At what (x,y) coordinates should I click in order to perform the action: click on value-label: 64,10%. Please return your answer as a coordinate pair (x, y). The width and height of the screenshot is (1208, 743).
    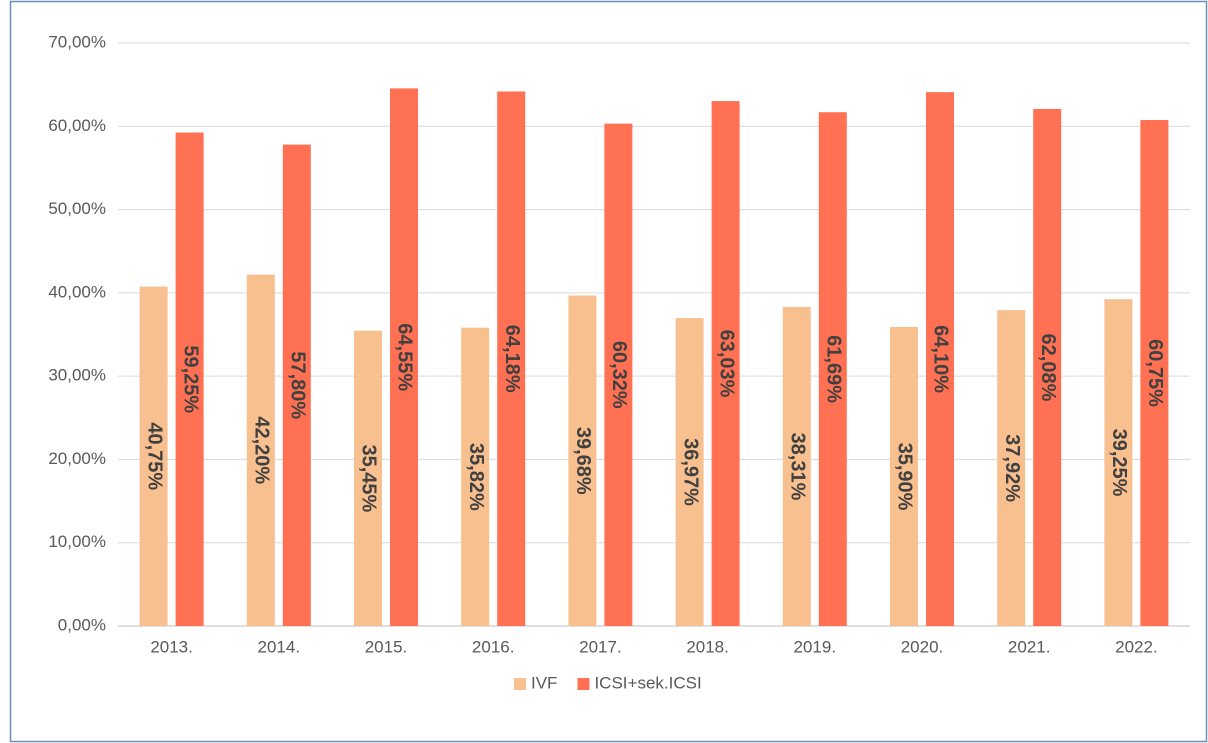
    Looking at the image, I should click on (941, 359).